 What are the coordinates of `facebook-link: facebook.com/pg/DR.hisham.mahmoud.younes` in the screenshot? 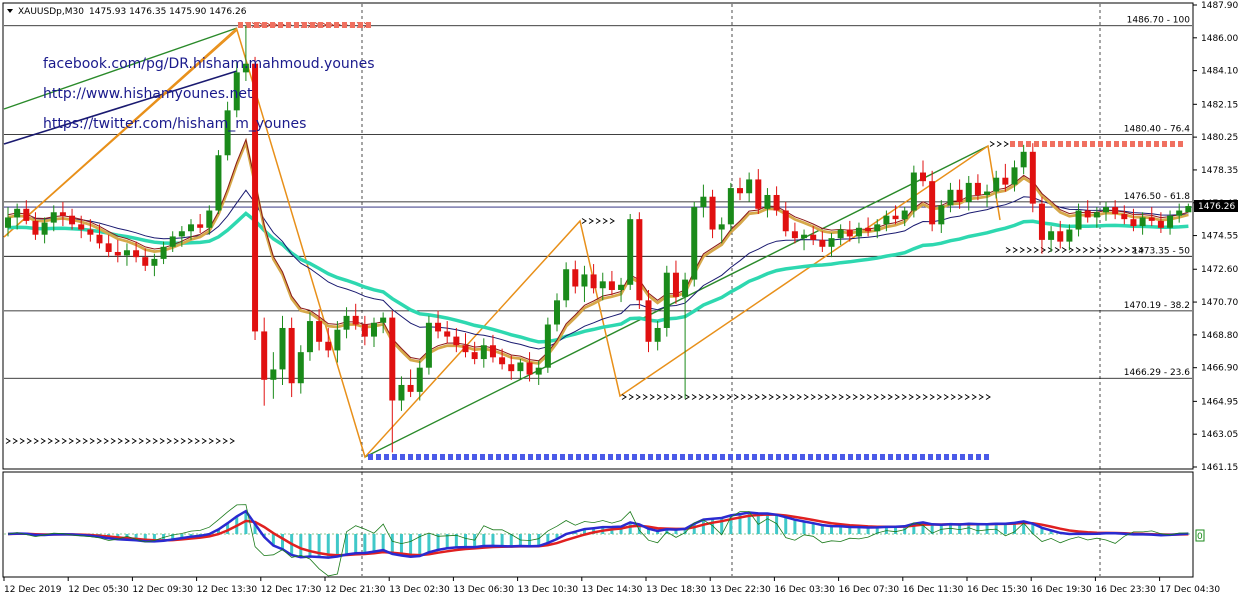 It's located at (209, 64).